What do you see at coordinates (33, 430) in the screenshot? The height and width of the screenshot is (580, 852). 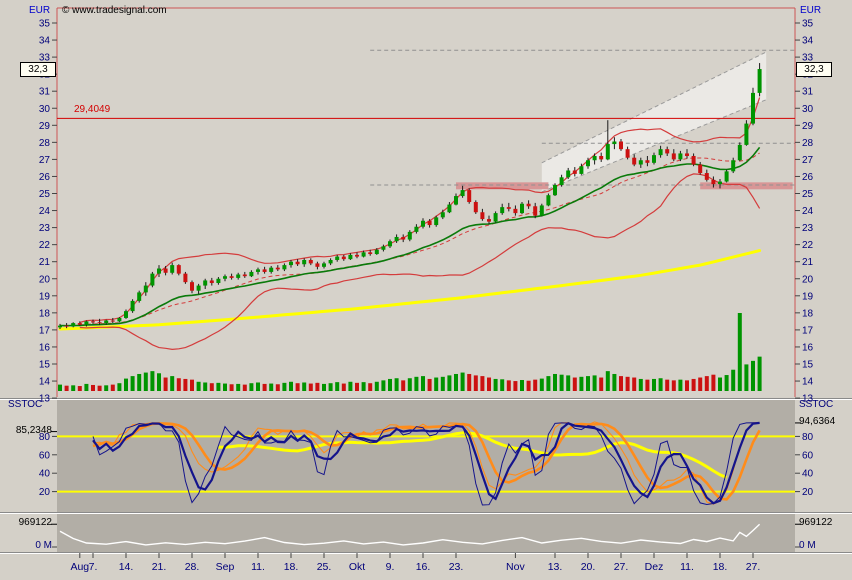 I see `stoch-value-left: 85,2348` at bounding box center [33, 430].